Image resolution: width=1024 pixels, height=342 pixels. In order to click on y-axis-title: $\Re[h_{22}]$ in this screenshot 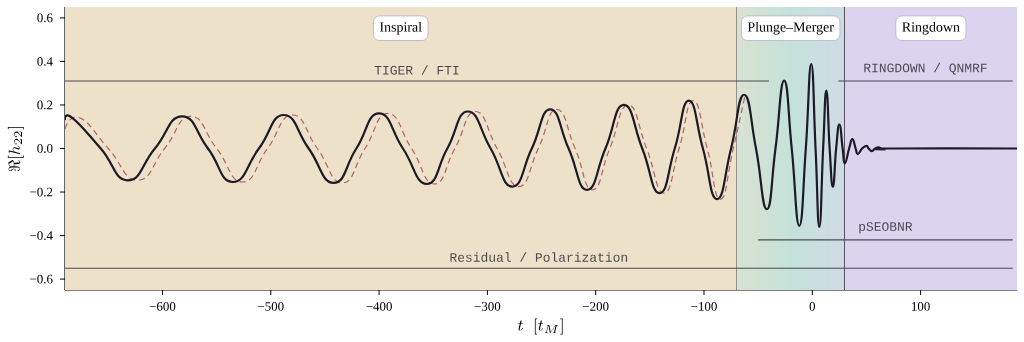, I will do `click(15, 149)`.